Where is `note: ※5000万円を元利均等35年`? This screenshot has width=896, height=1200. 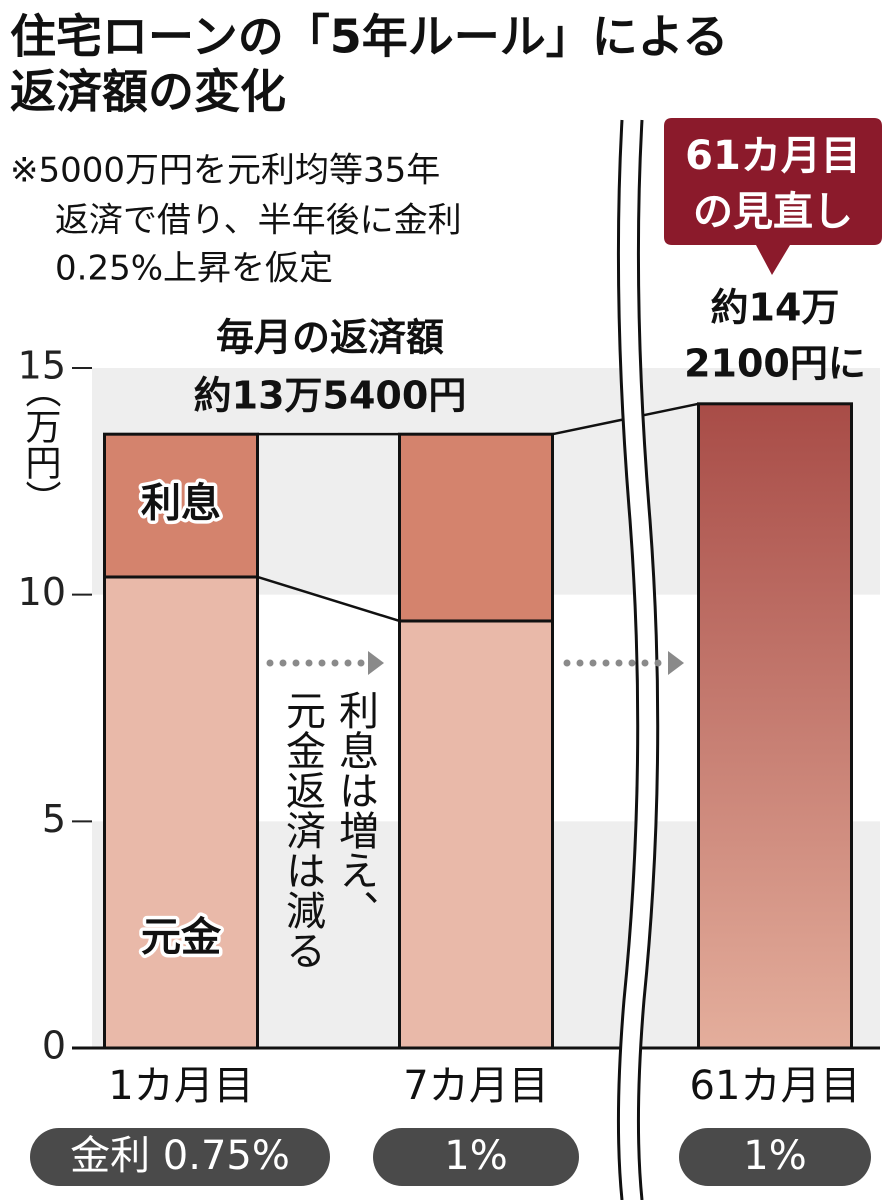
note: ※5000万円を元利均等35年 is located at coordinates (225, 171).